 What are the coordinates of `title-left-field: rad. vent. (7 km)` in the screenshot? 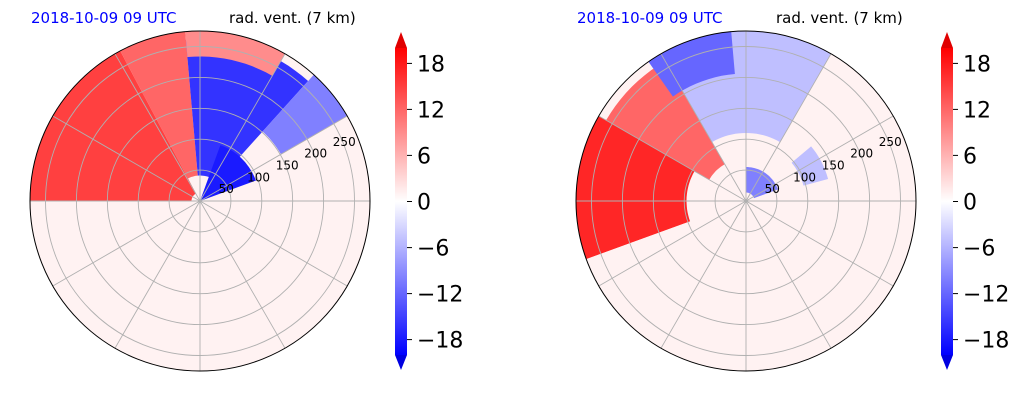 It's located at (292, 18).